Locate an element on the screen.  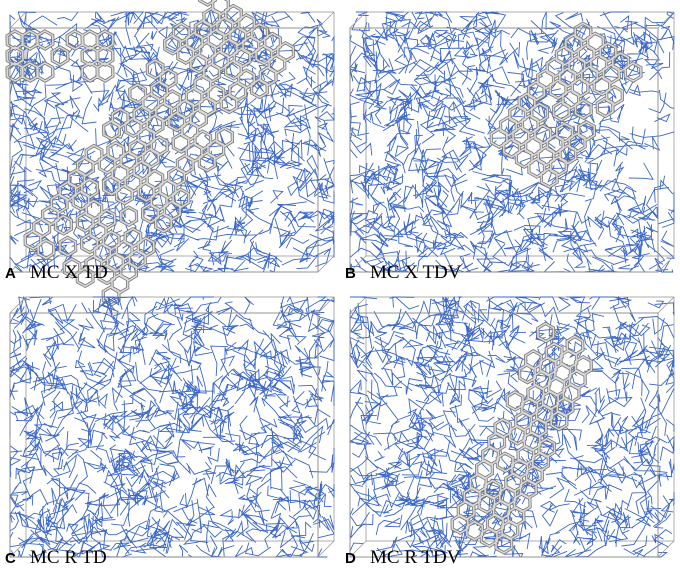
panel-label: MC R TDV is located at coordinates (415, 557).